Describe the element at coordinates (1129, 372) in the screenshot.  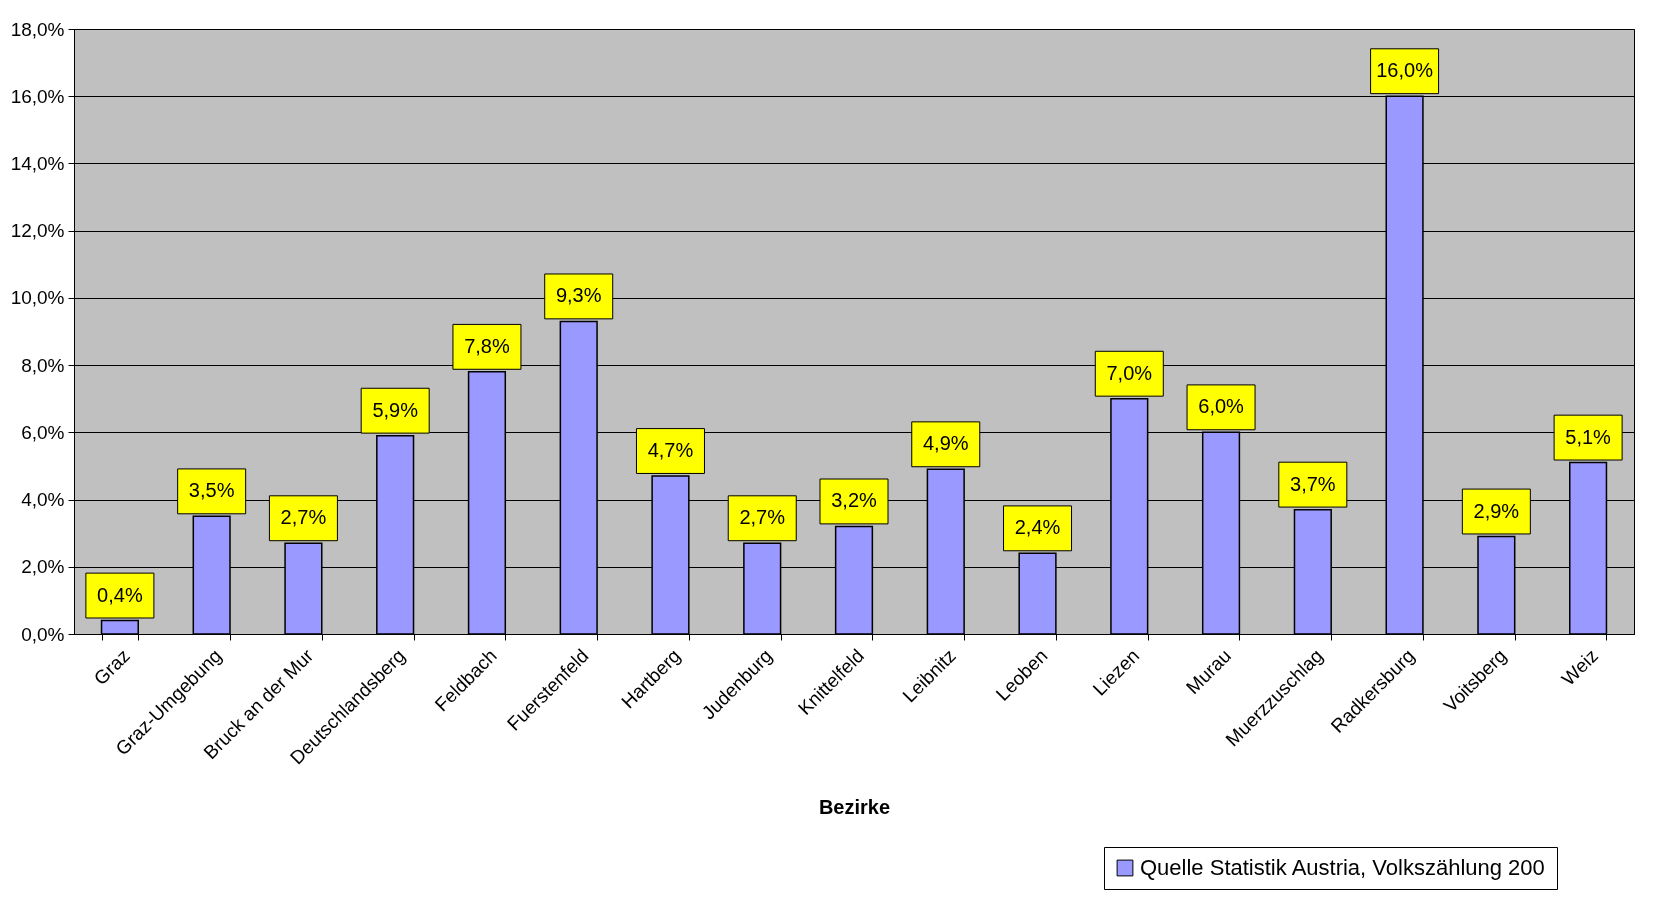
I see `data-label: 7,0%` at that location.